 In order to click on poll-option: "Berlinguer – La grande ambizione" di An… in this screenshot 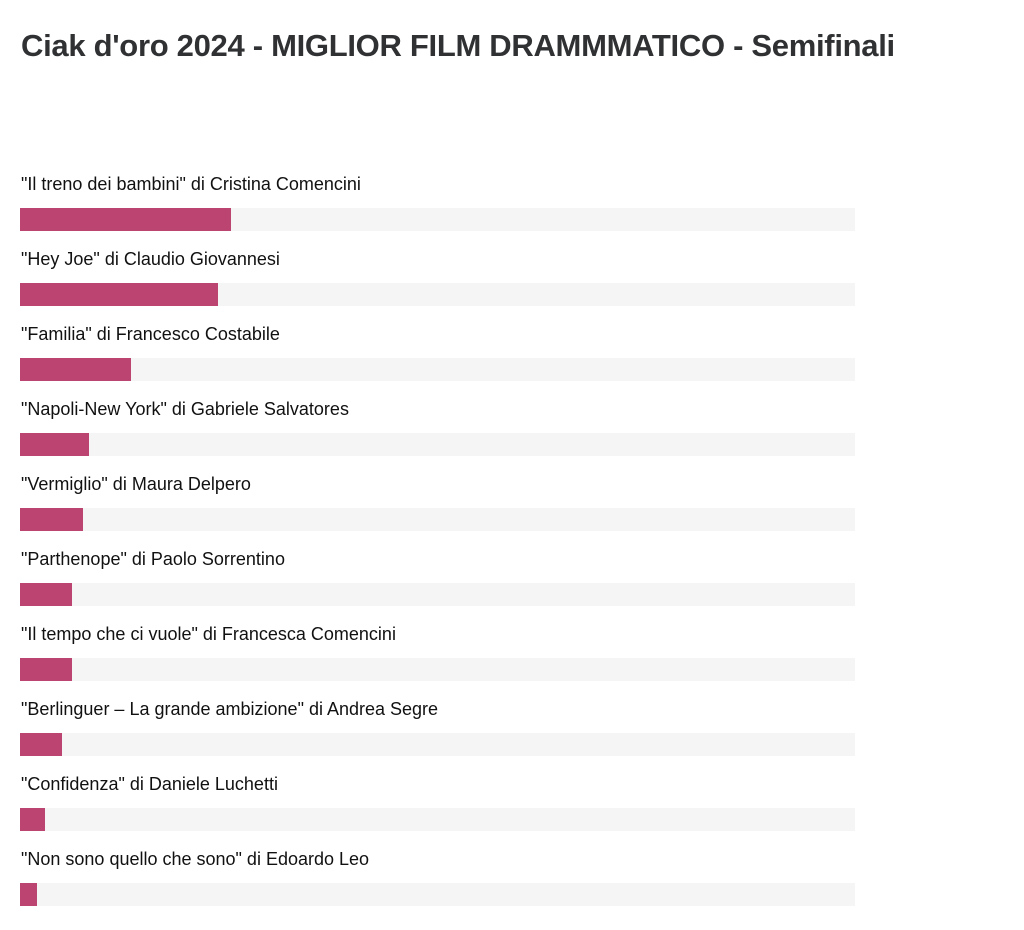, I will do `click(437, 734)`.